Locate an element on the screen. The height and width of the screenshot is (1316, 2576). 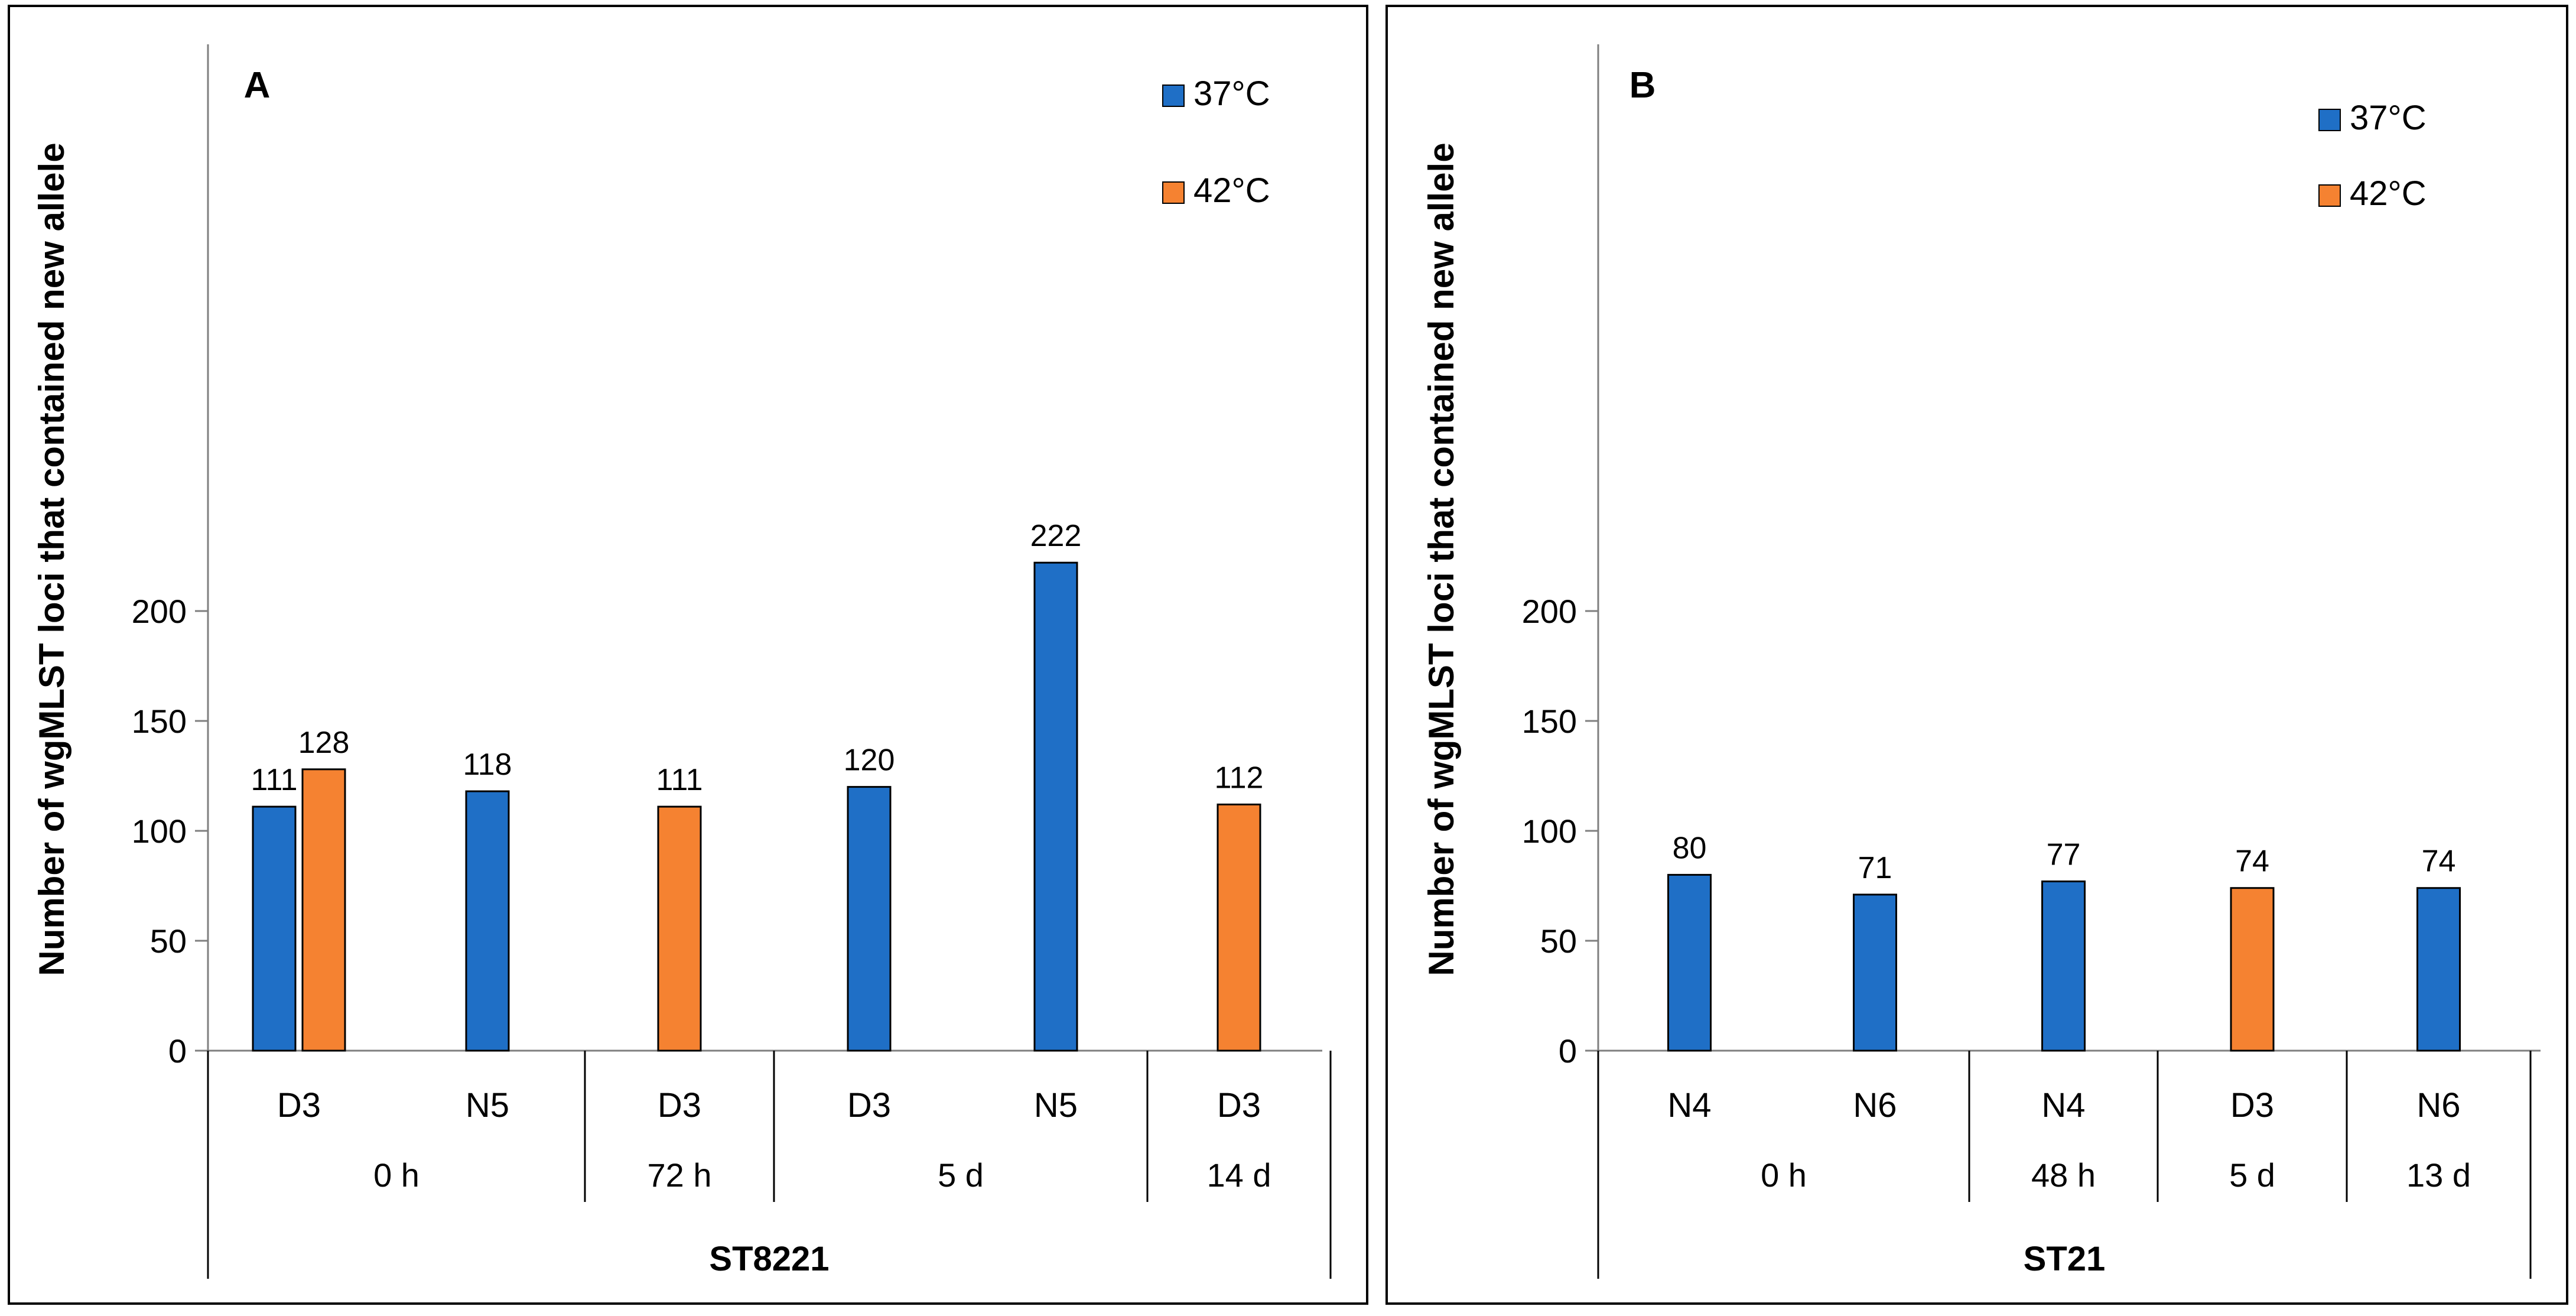
panel-label: A is located at coordinates (258, 85).